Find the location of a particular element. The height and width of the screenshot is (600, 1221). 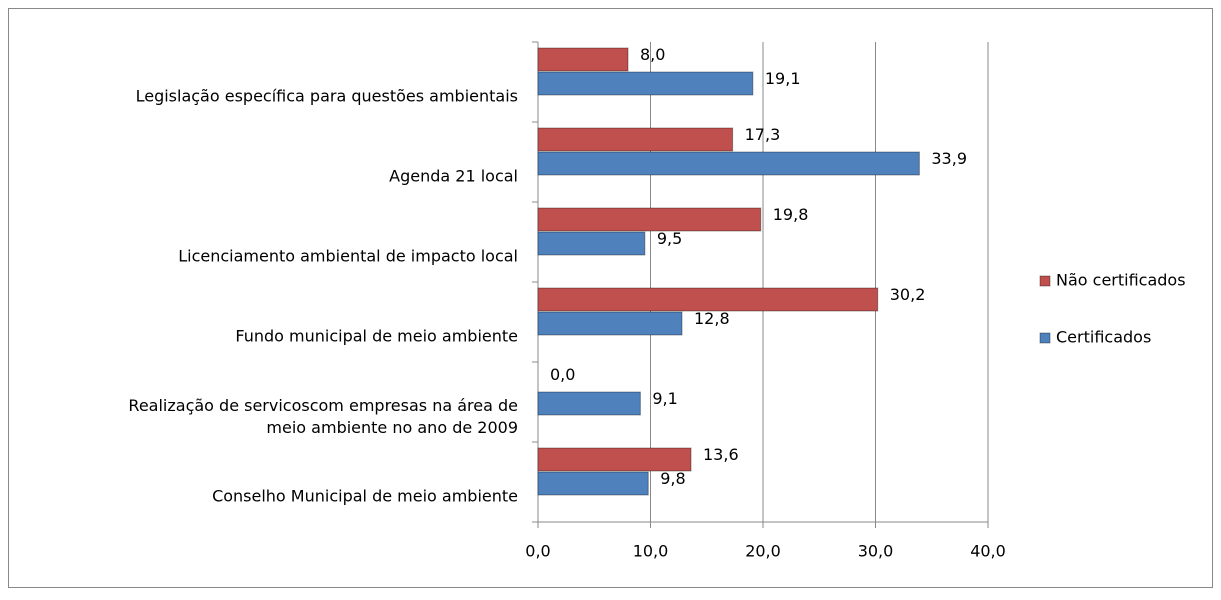

value-label: 0,0 is located at coordinates (562, 374).